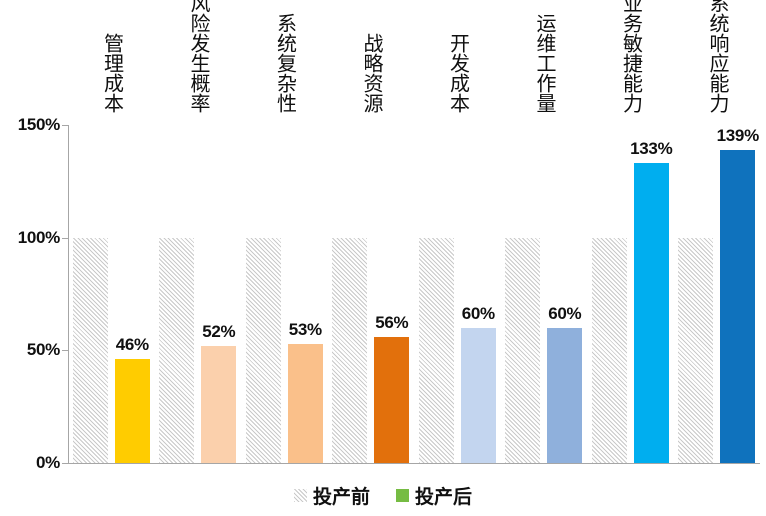  What do you see at coordinates (717, 231) in the screenshot?
I see `bar-group: 139% 系统响应能力` at bounding box center [717, 231].